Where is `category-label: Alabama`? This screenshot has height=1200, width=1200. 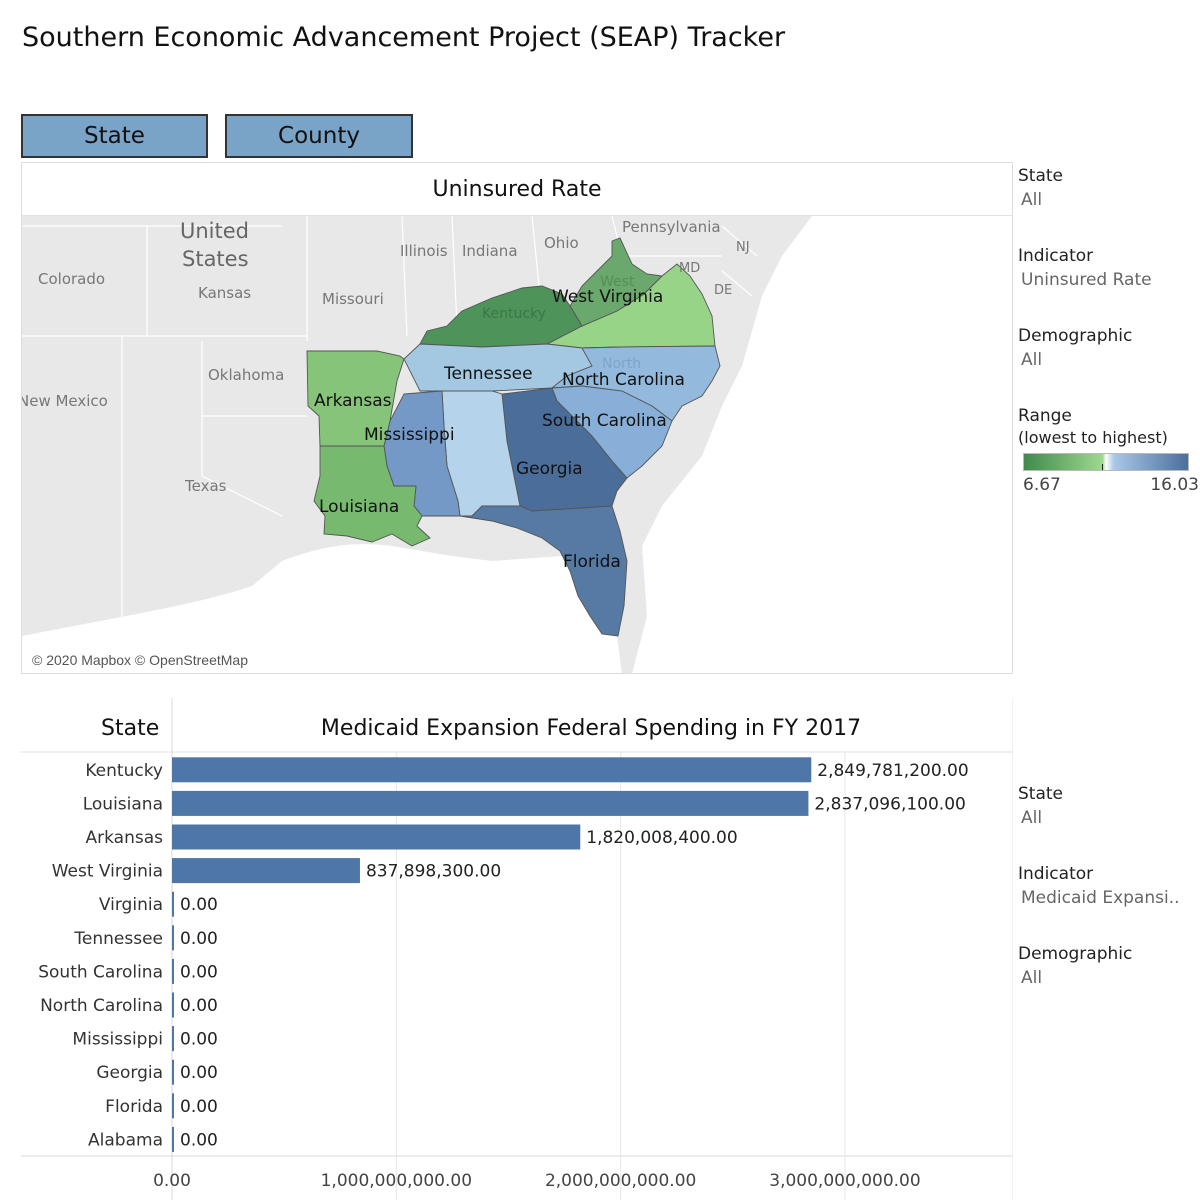
category-label: Alabama is located at coordinates (125, 1140).